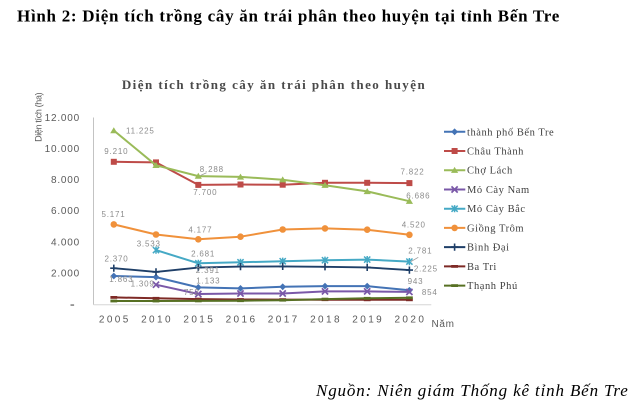 Image resolution: width=639 pixels, height=404 pixels. What do you see at coordinates (143, 284) in the screenshot?
I see `svg-text: 1.309` at bounding box center [143, 284].